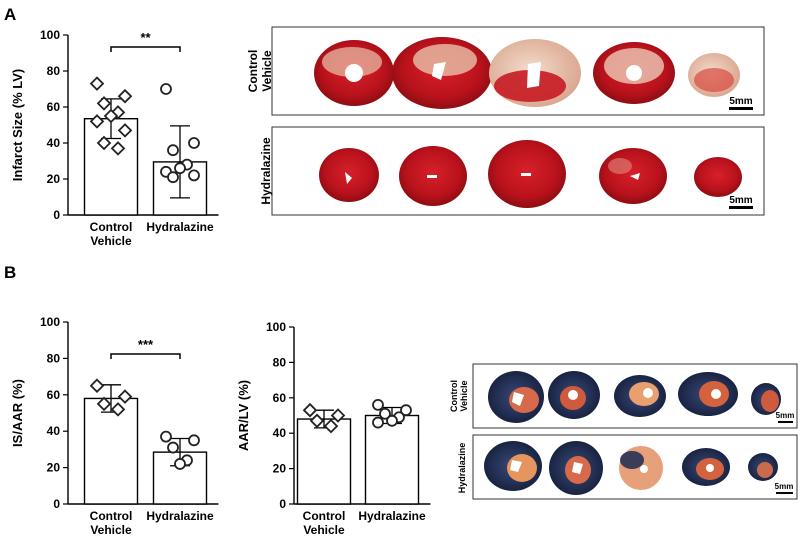 The width and height of the screenshot is (800, 542). I want to click on significance-label: ***, so click(146, 344).